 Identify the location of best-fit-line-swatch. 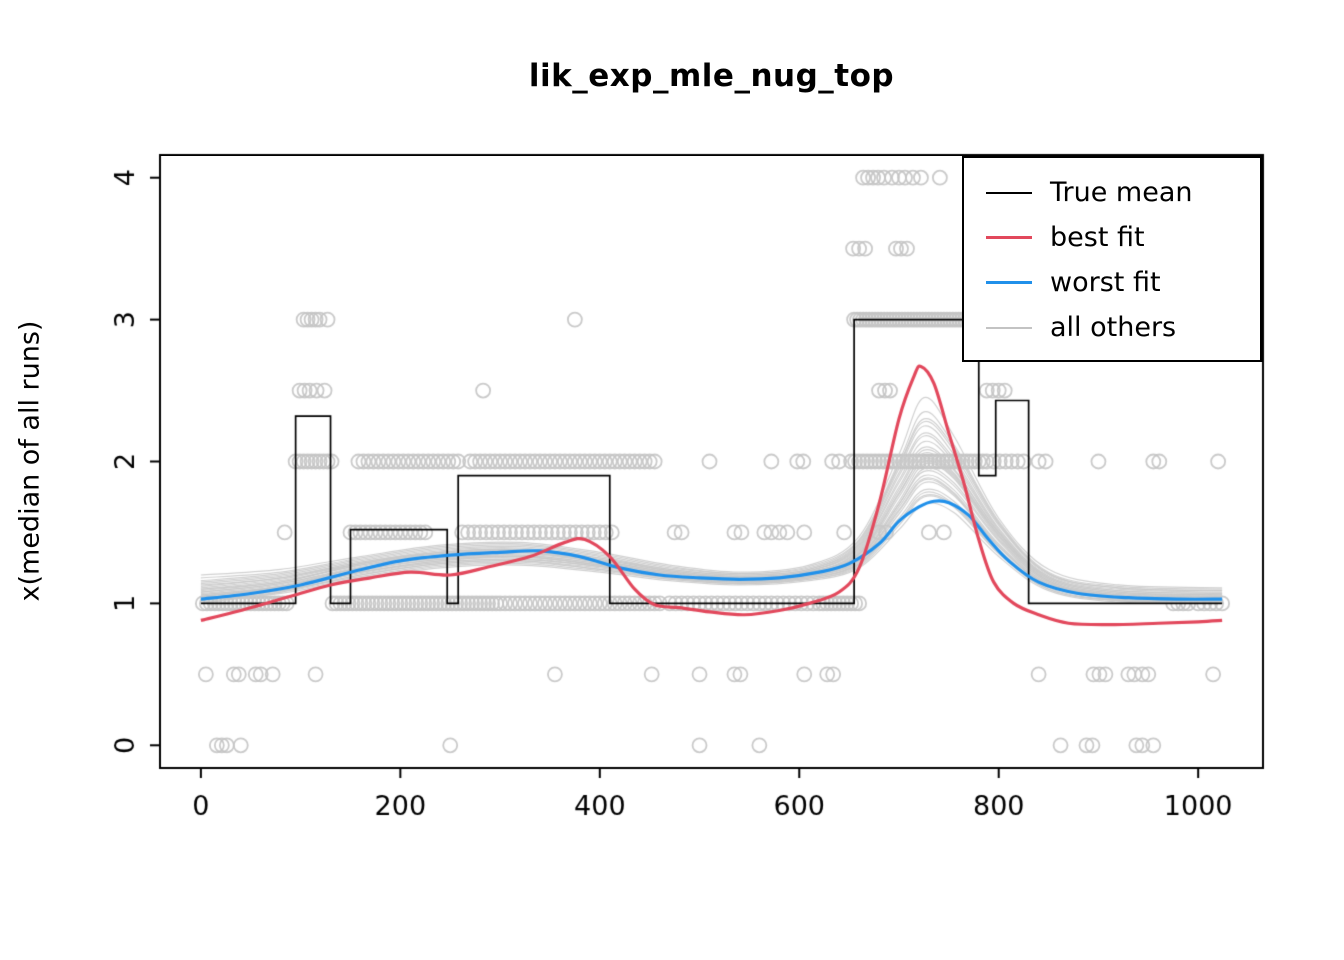
(1009, 237).